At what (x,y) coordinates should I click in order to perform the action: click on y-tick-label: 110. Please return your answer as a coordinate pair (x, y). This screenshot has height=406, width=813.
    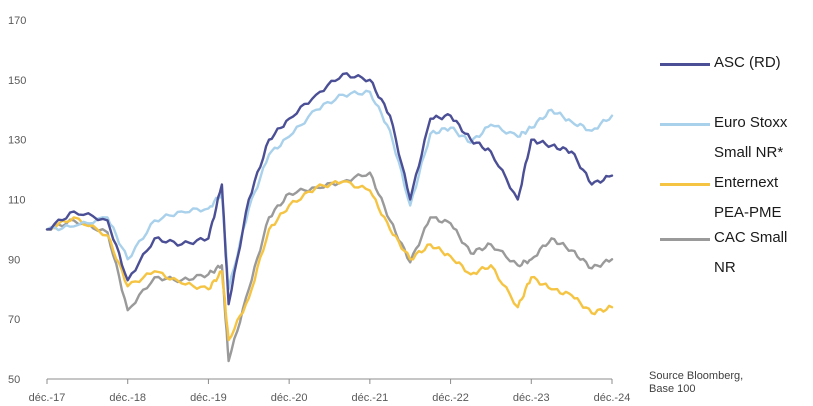
    Looking at the image, I should click on (17, 201).